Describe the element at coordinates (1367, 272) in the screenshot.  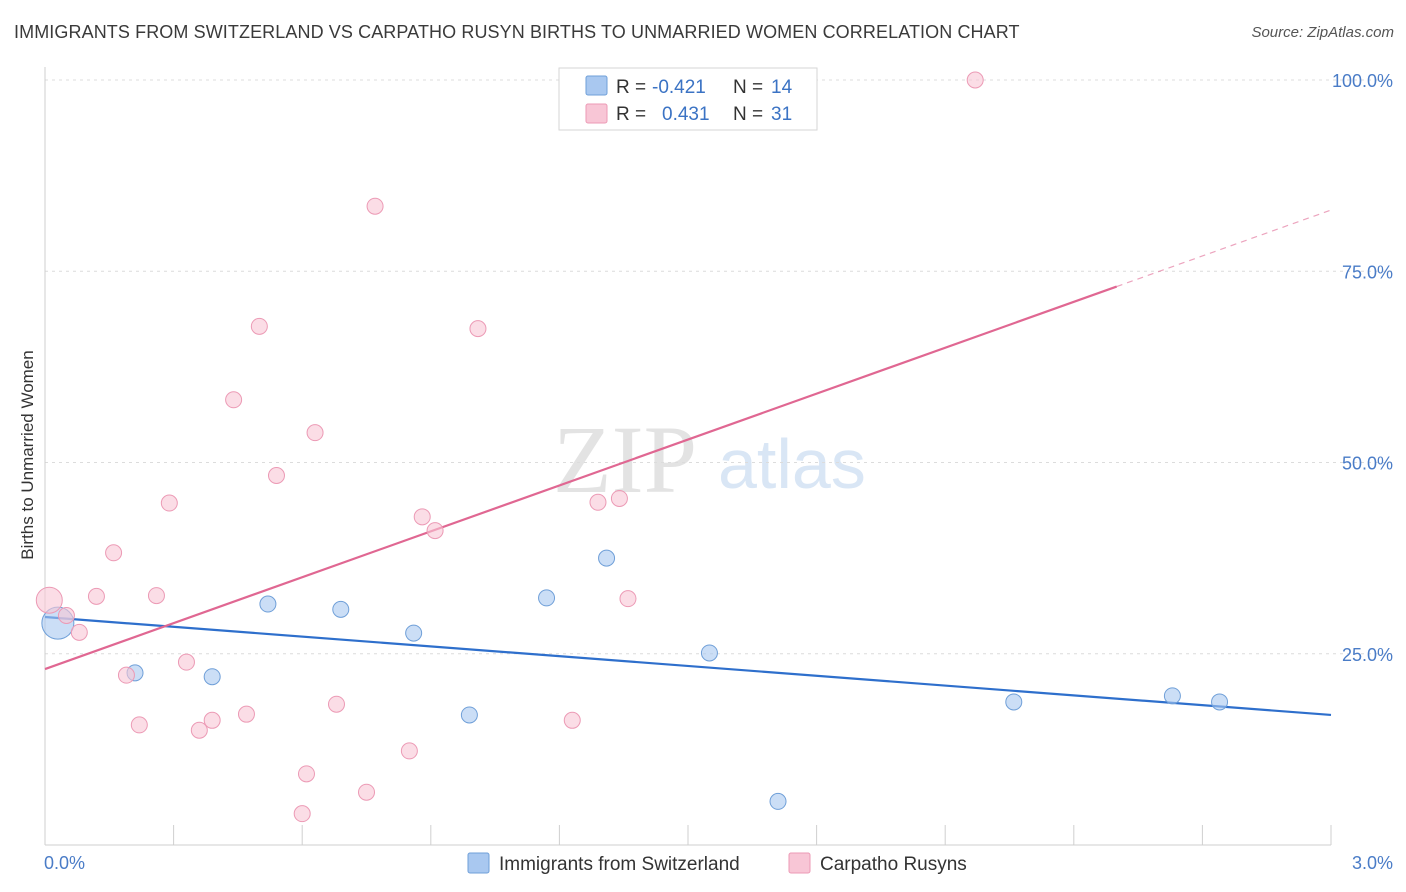
I see `y-tick-label: 75.0%` at that location.